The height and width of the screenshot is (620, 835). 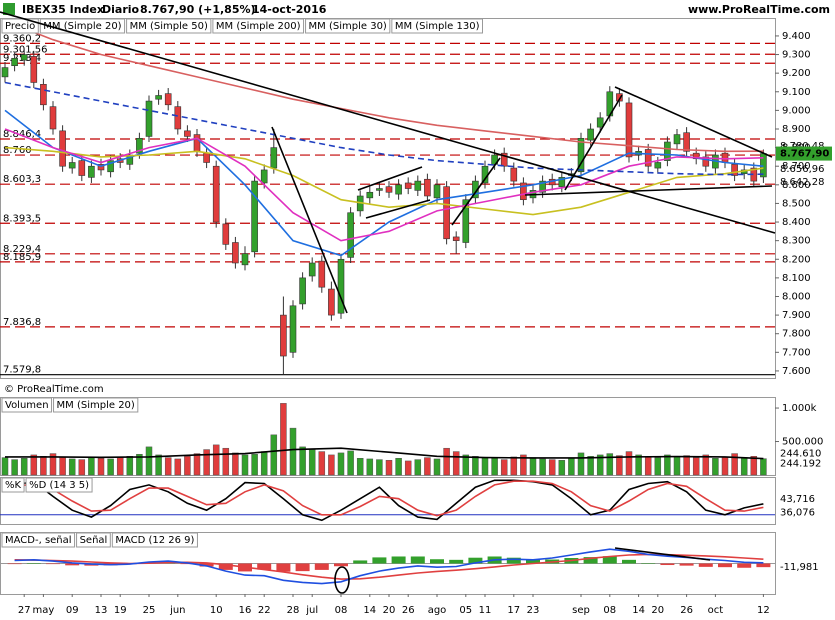 What do you see at coordinates (796, 129) in the screenshot?
I see `y-tick-label: 8.900` at bounding box center [796, 129].